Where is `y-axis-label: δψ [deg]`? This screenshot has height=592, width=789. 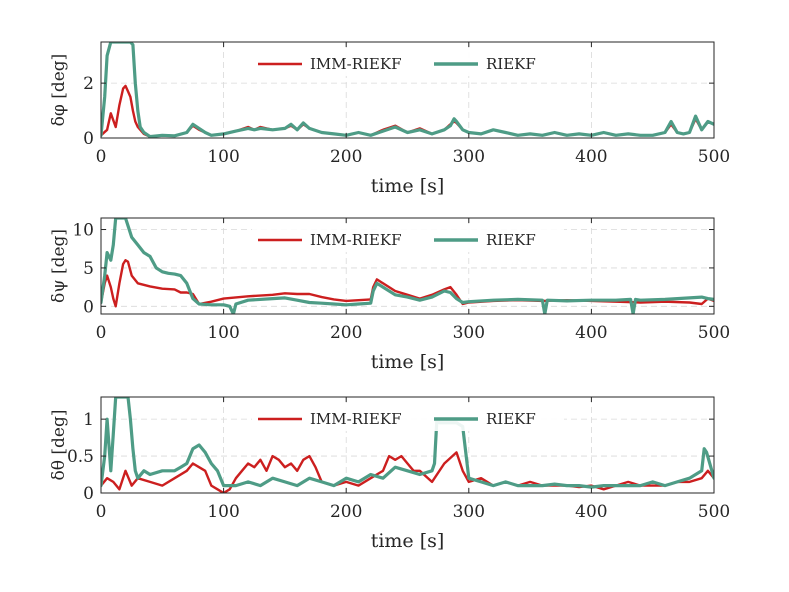
y-axis-label: δψ [deg] is located at coordinates (59, 266).